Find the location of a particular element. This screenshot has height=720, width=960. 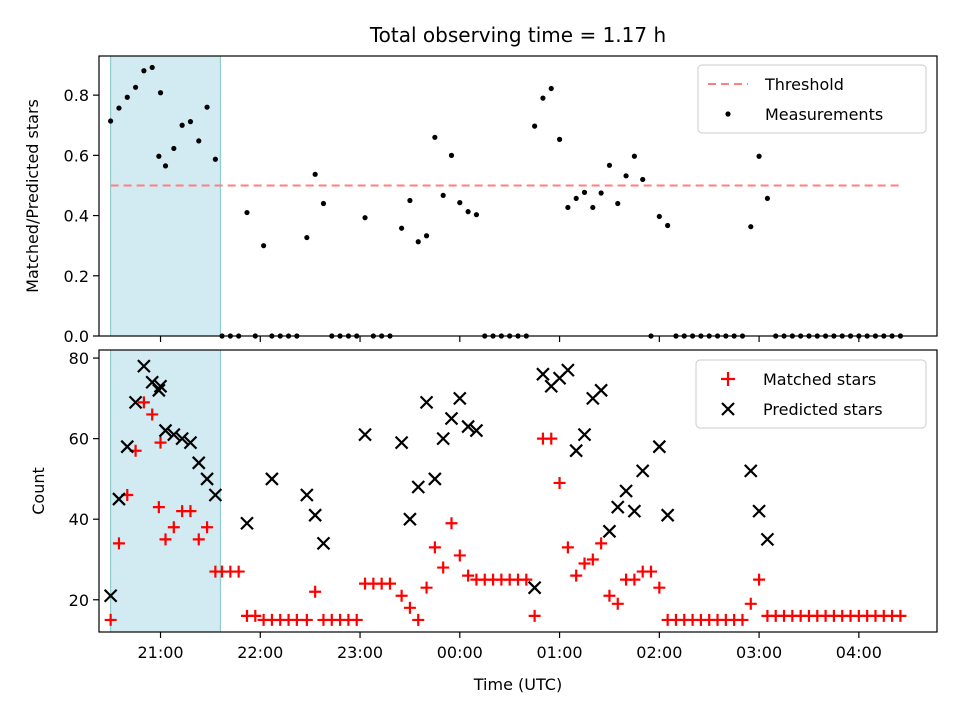

bottom-legend: Matched stars Predicted stars is located at coordinates (811, 394).